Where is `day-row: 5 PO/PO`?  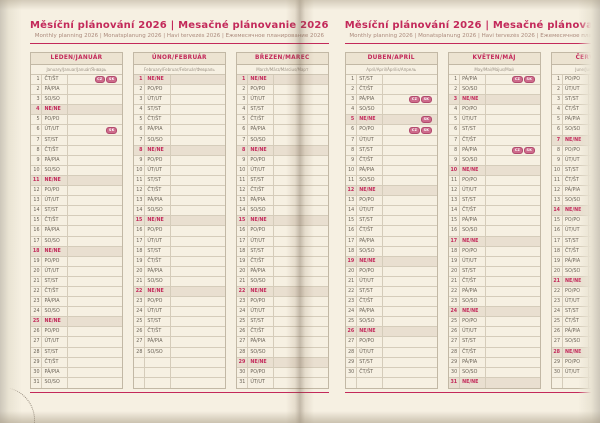 day-row: 5 PO/PO is located at coordinates (76, 120).